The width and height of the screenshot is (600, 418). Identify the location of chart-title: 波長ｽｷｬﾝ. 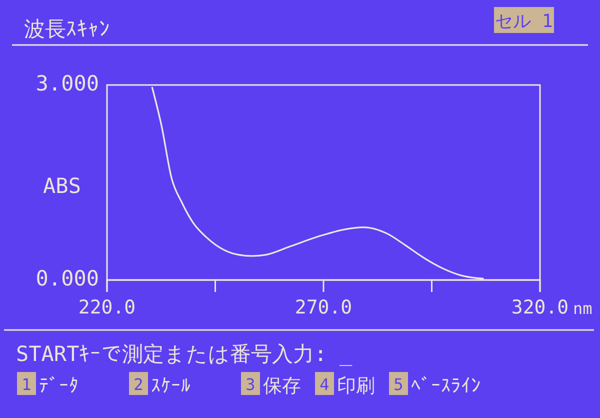
(67, 29).